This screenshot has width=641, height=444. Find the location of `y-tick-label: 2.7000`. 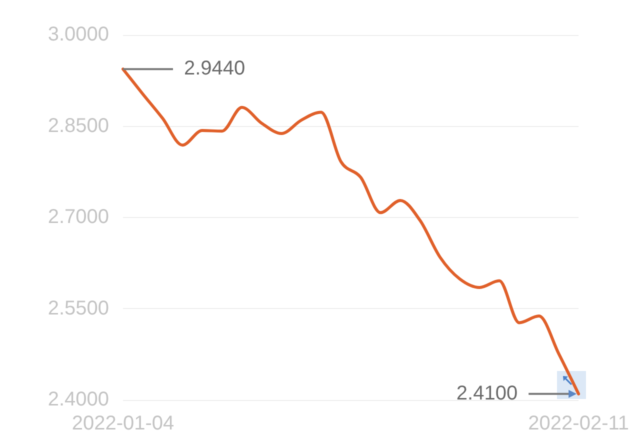

y-tick-label: 2.7000 is located at coordinates (78, 217).